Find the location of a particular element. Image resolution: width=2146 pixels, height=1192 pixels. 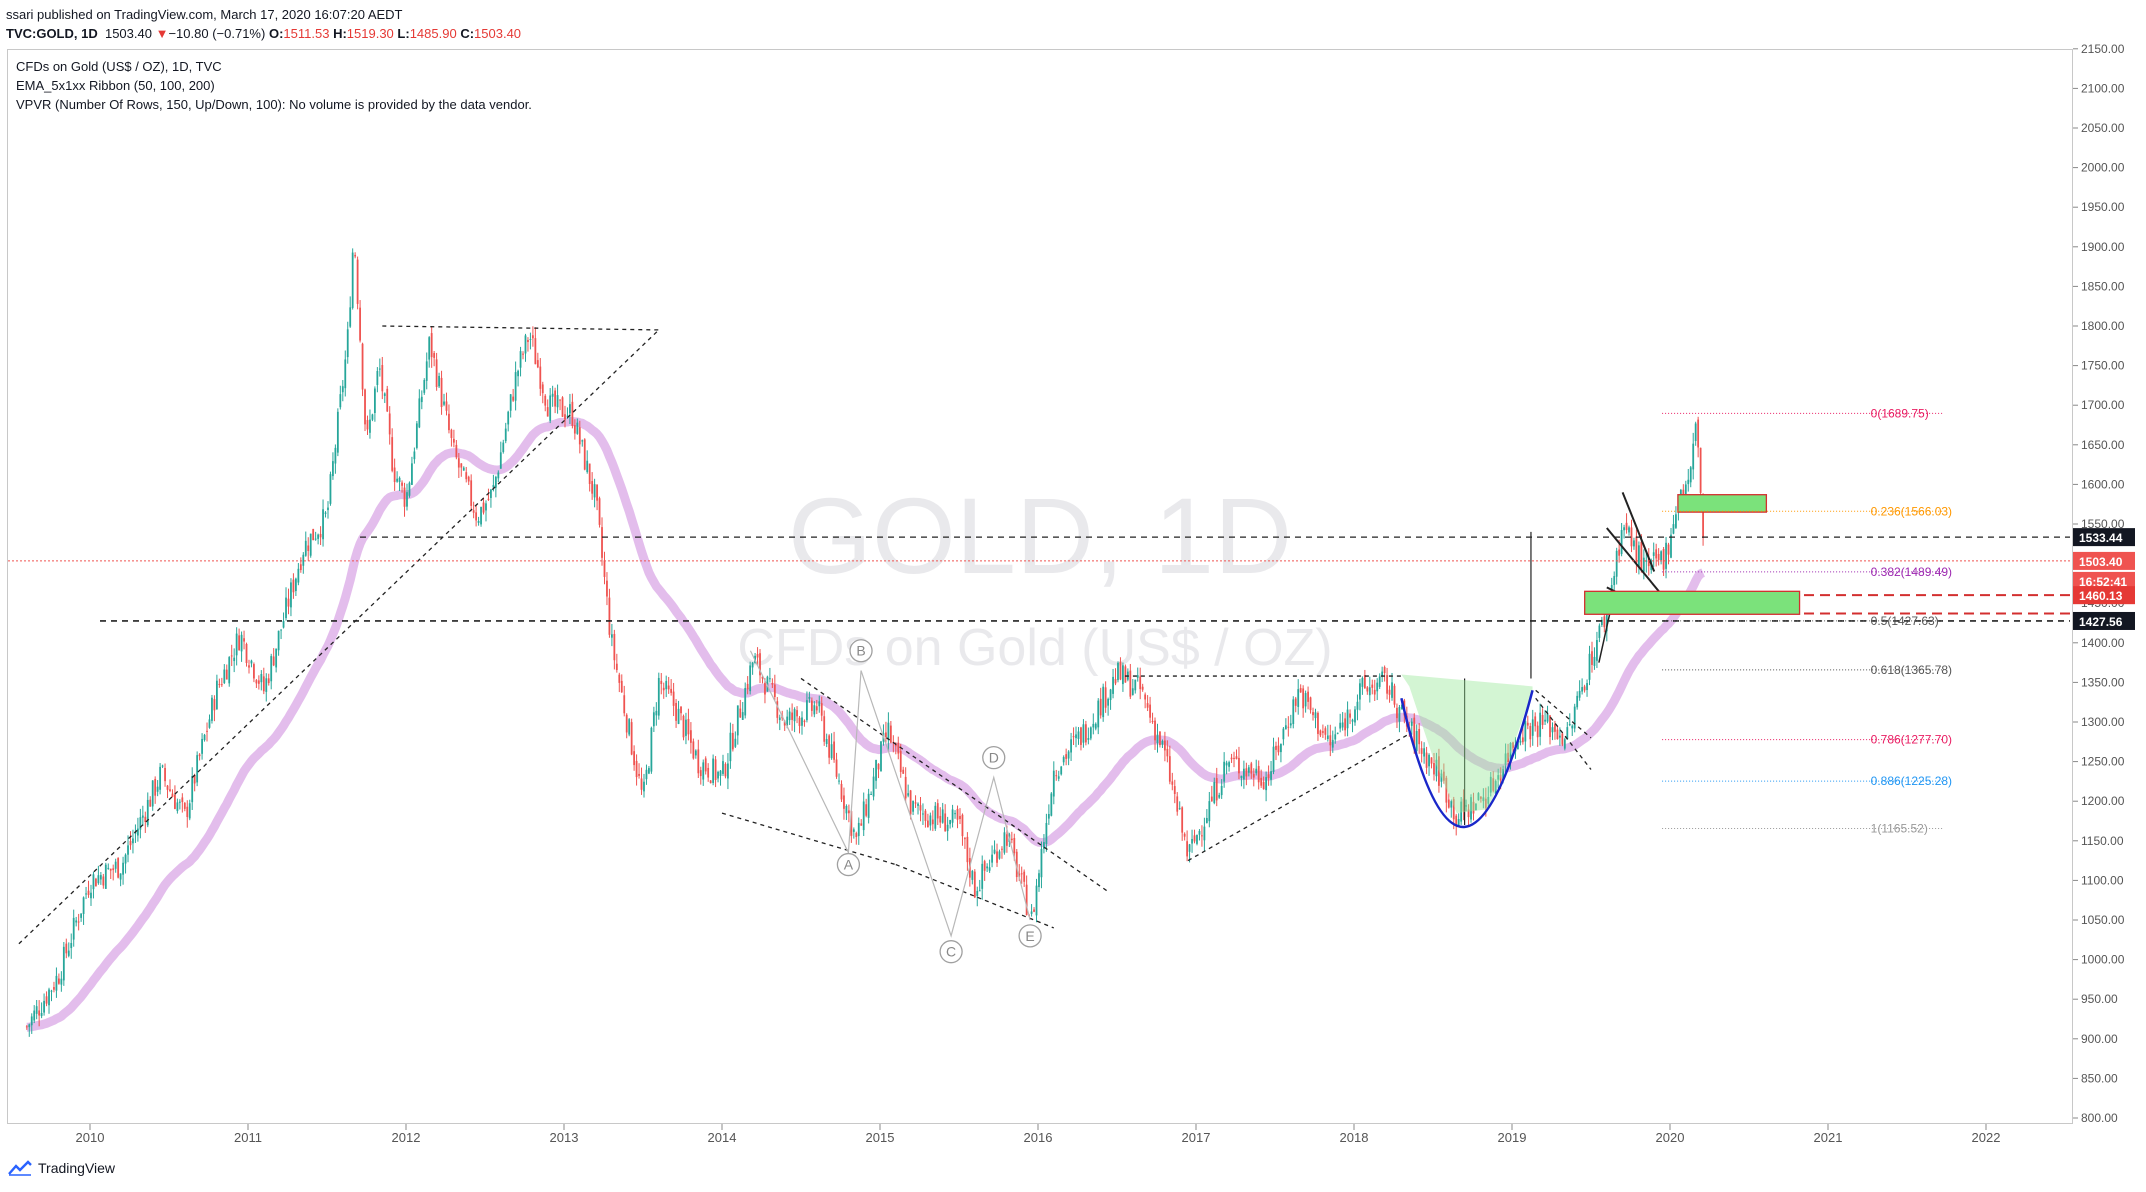

price-tick-label: 900.00 is located at coordinates (2099, 1039).